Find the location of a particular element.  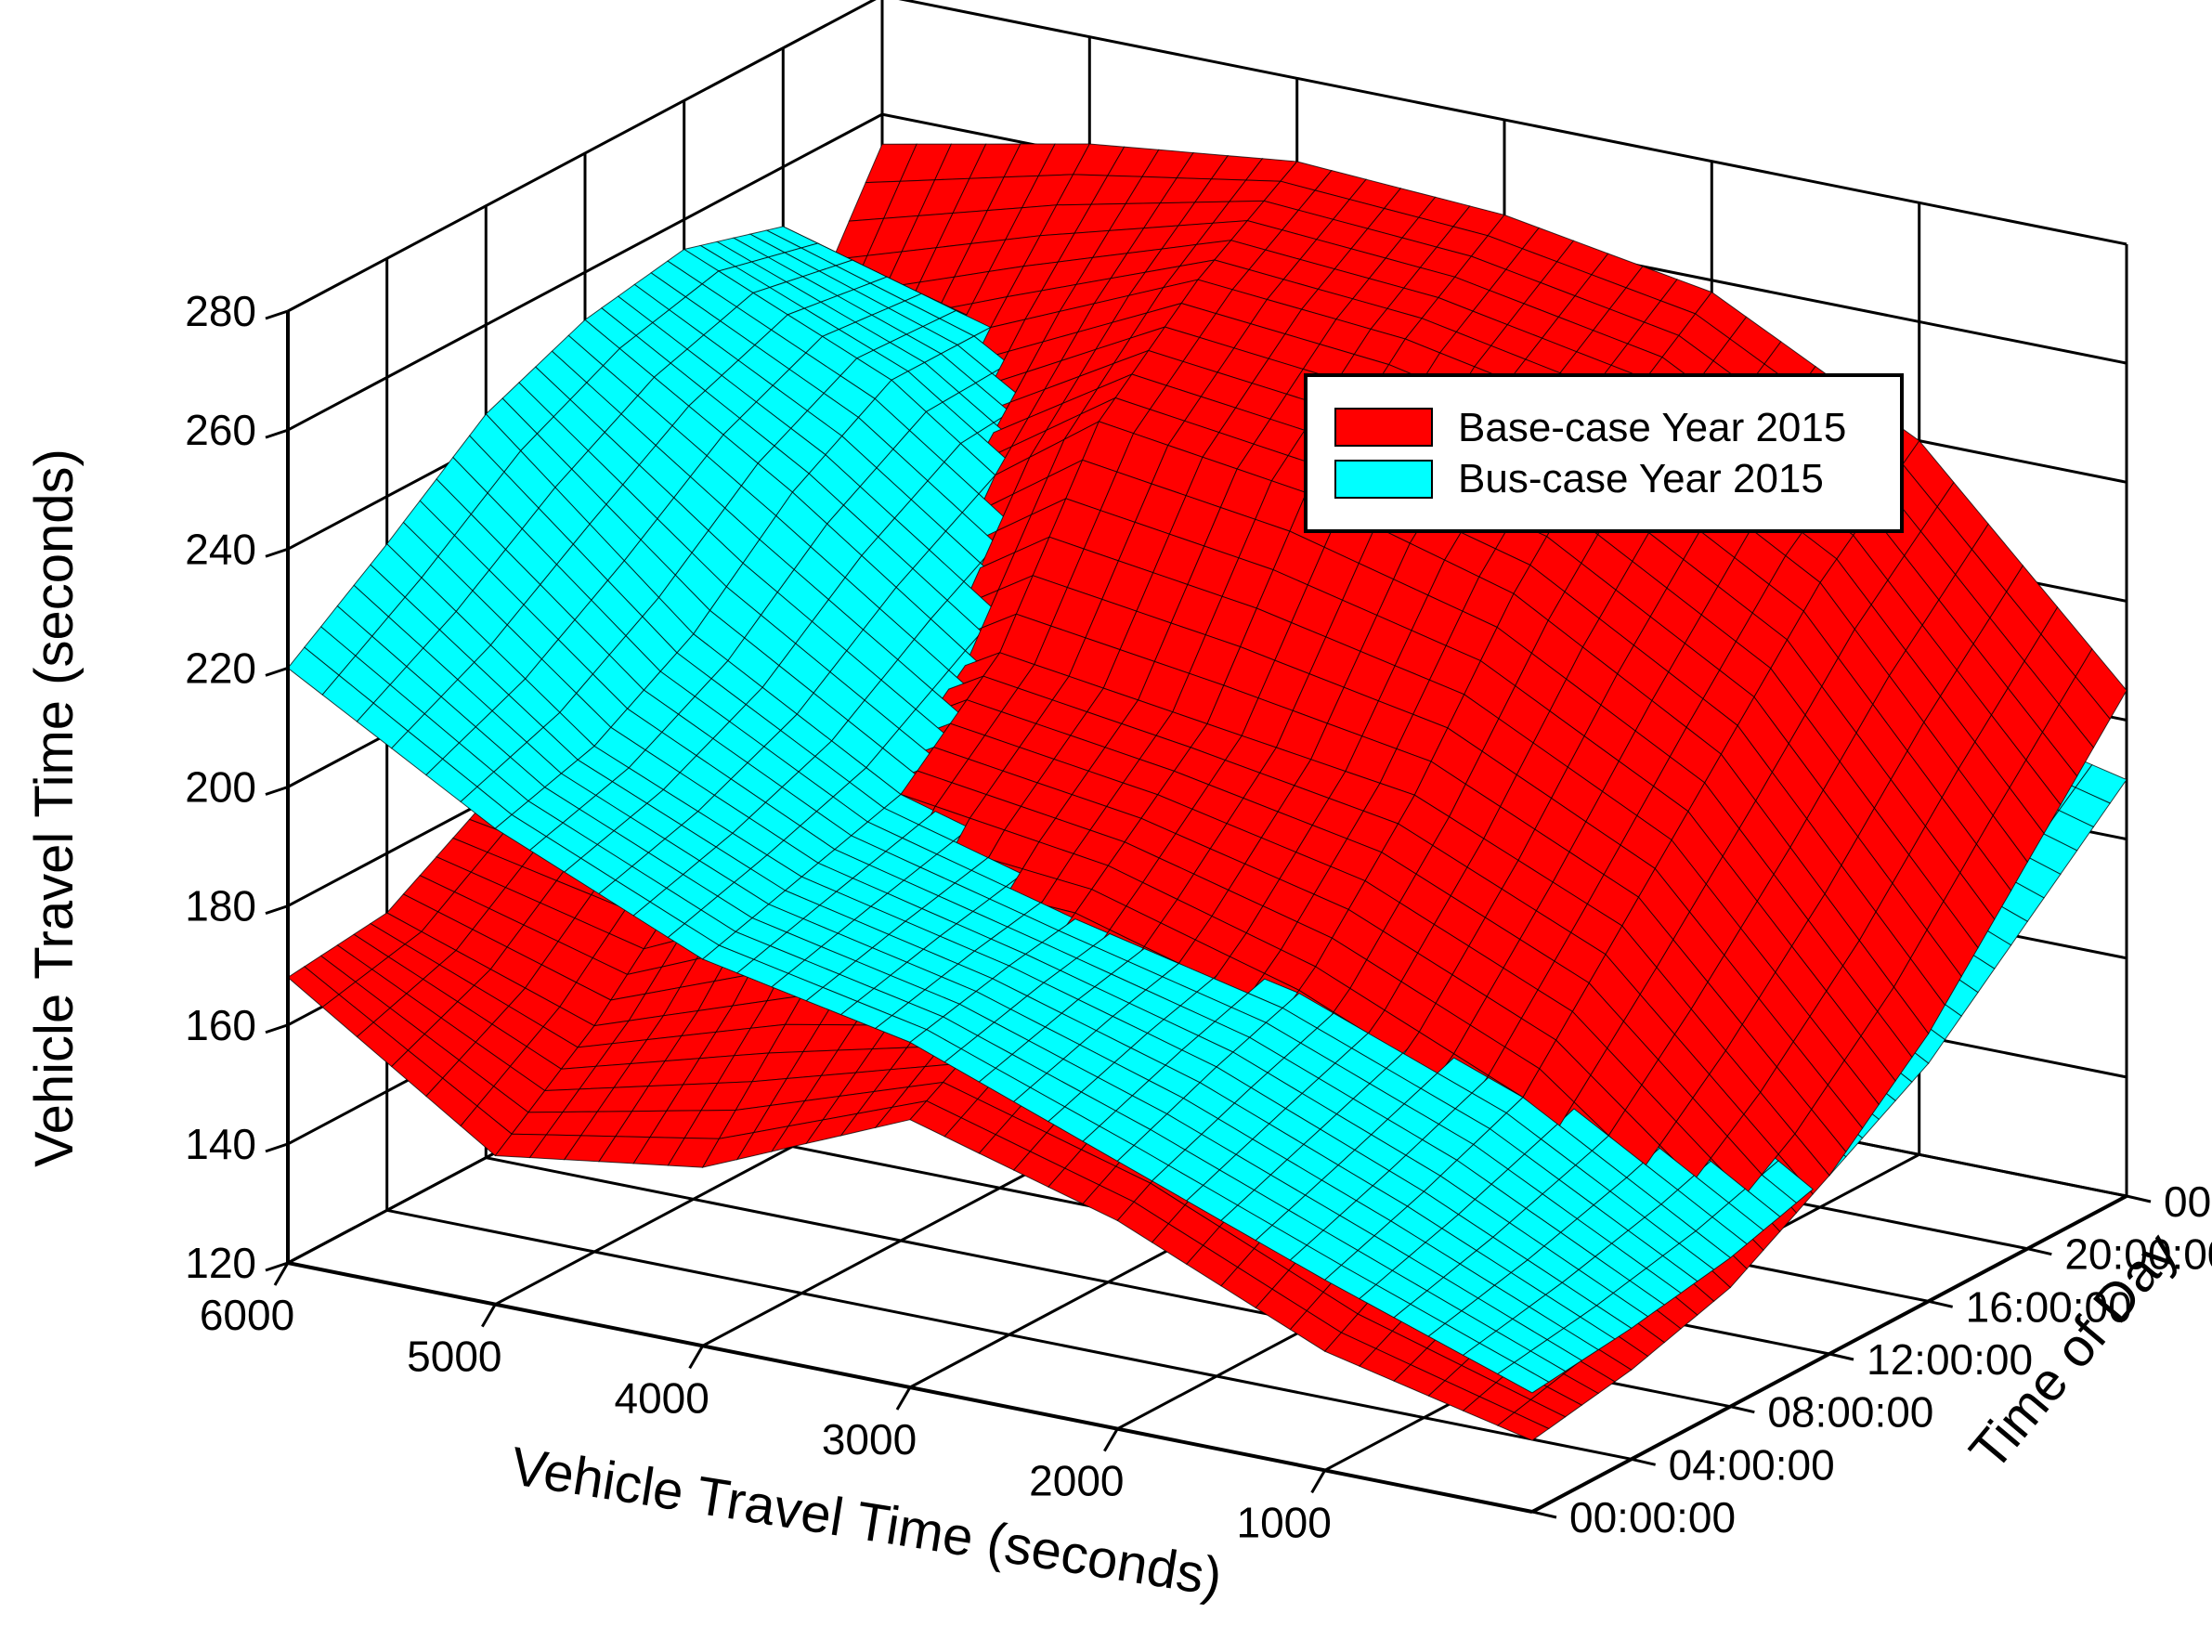

x-tick-label: 2000 is located at coordinates (1076, 1481).